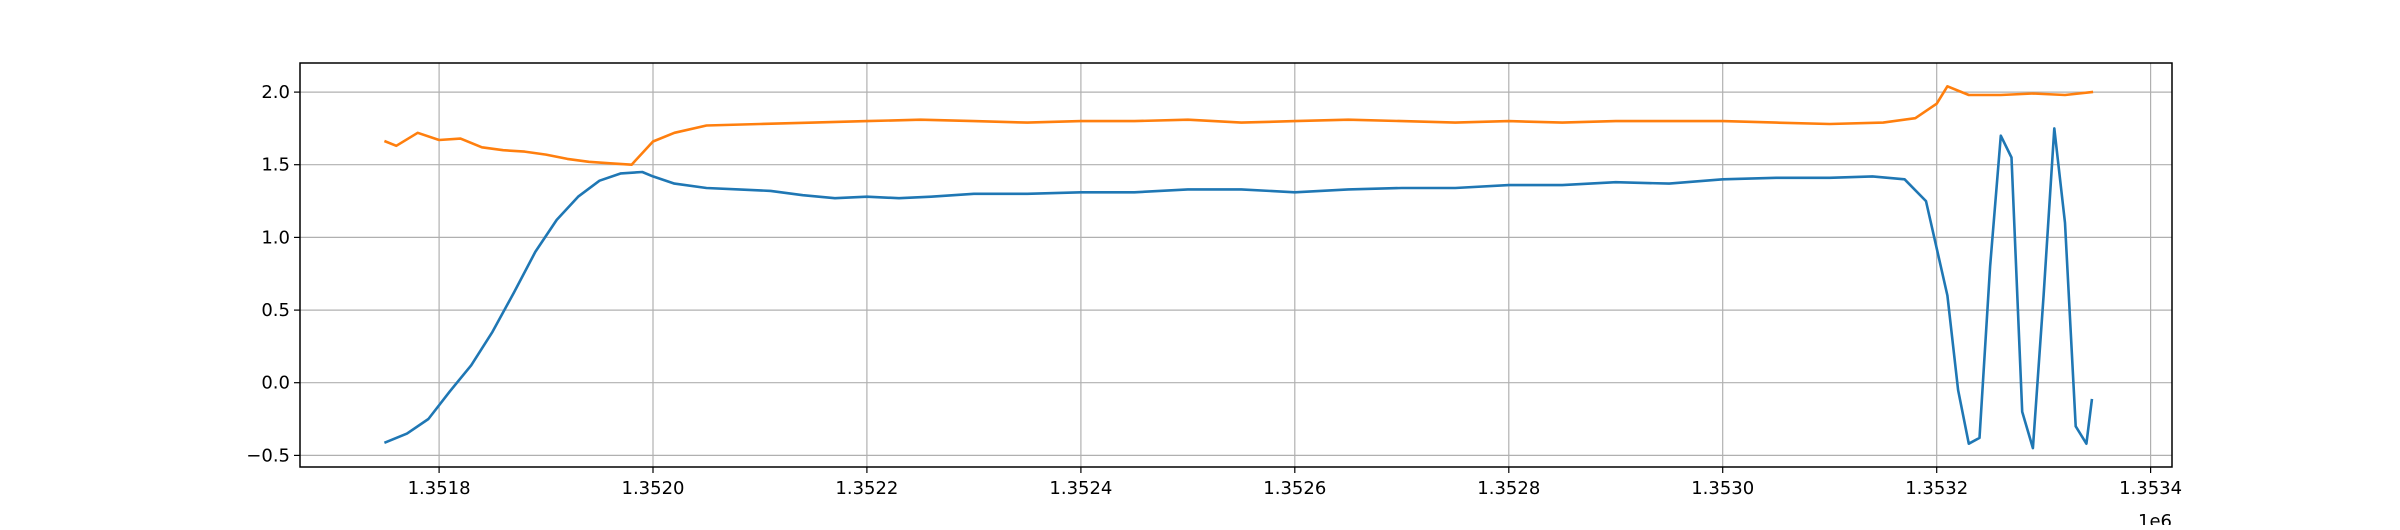 Image resolution: width=2400 pixels, height=530 pixels. Describe the element at coordinates (268, 455) in the screenshot. I see `y-tick-label: −0.5` at that location.